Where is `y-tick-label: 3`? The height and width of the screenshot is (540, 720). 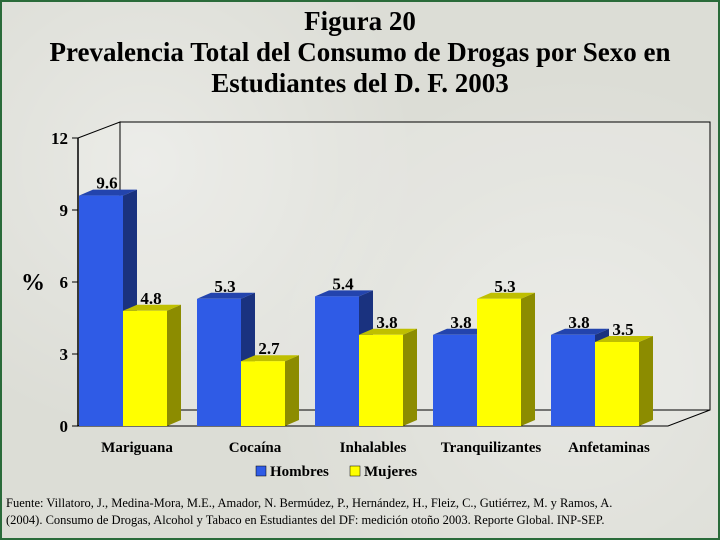
y-tick-label: 3 is located at coordinates (64, 354).